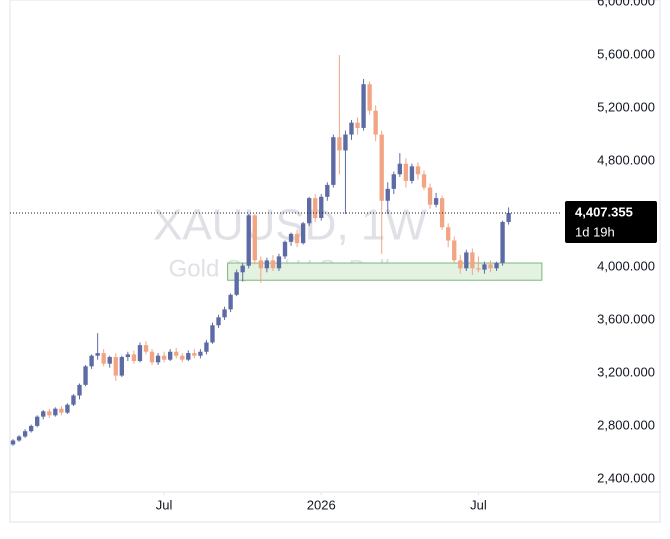  I want to click on x-tick-label: 2026, so click(321, 504).